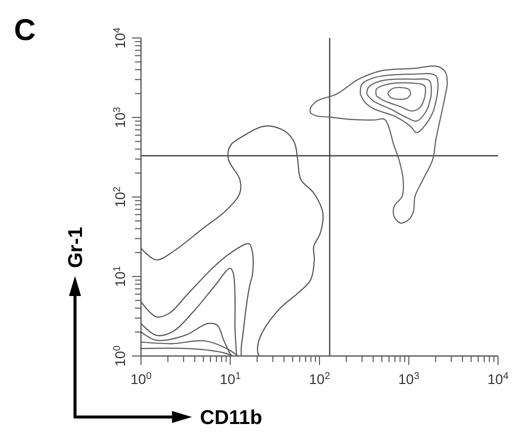 This screenshot has height=435, width=516. What do you see at coordinates (409, 378) in the screenshot?
I see `x-tick-label: 10$^{3}$` at bounding box center [409, 378].